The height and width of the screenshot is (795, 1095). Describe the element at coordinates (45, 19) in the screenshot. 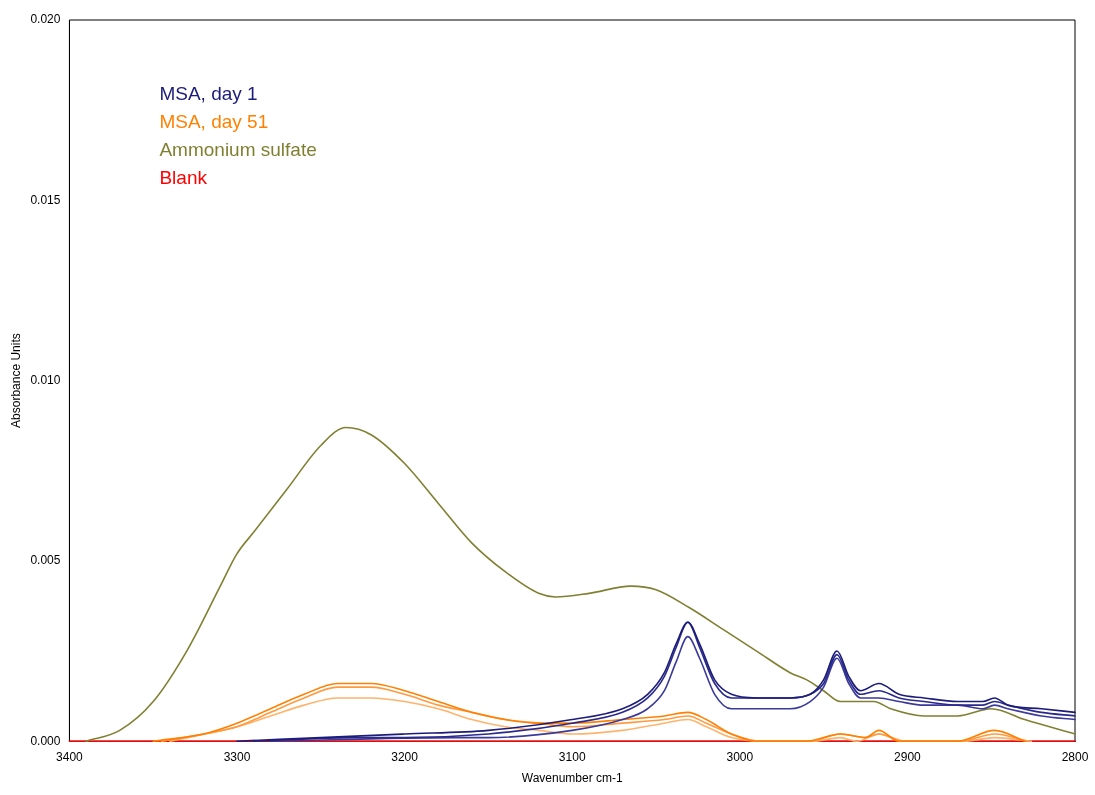

I see `y-tick-label: 0.020` at that location.